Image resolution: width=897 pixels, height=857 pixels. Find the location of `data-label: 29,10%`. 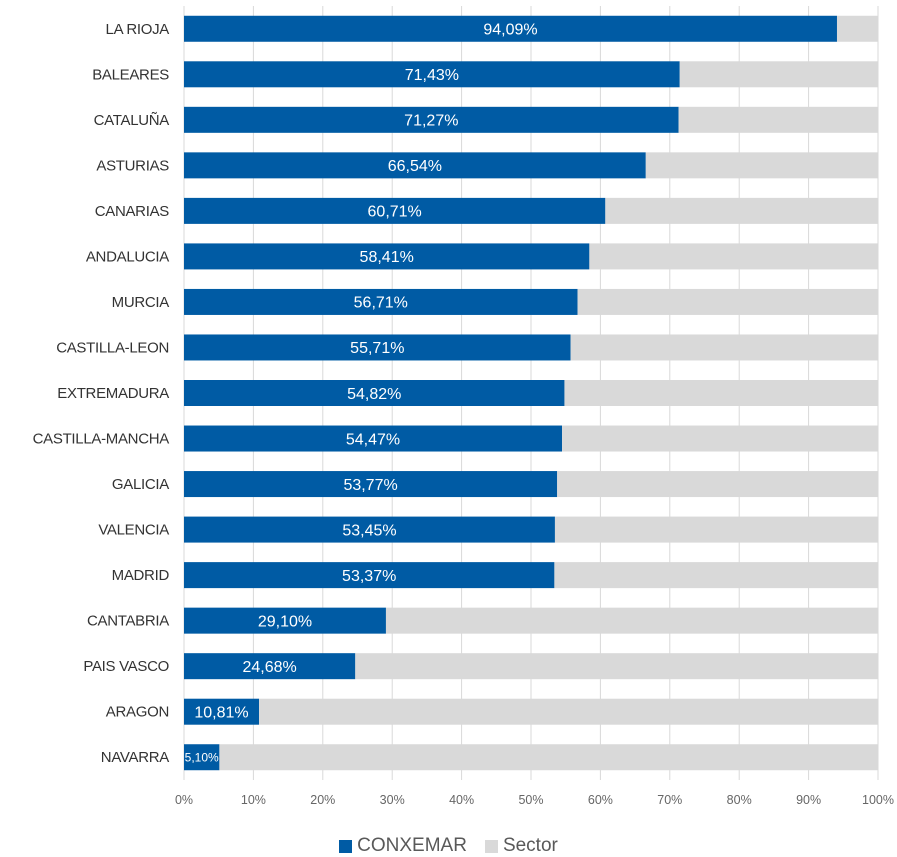

data-label: 29,10% is located at coordinates (285, 621).